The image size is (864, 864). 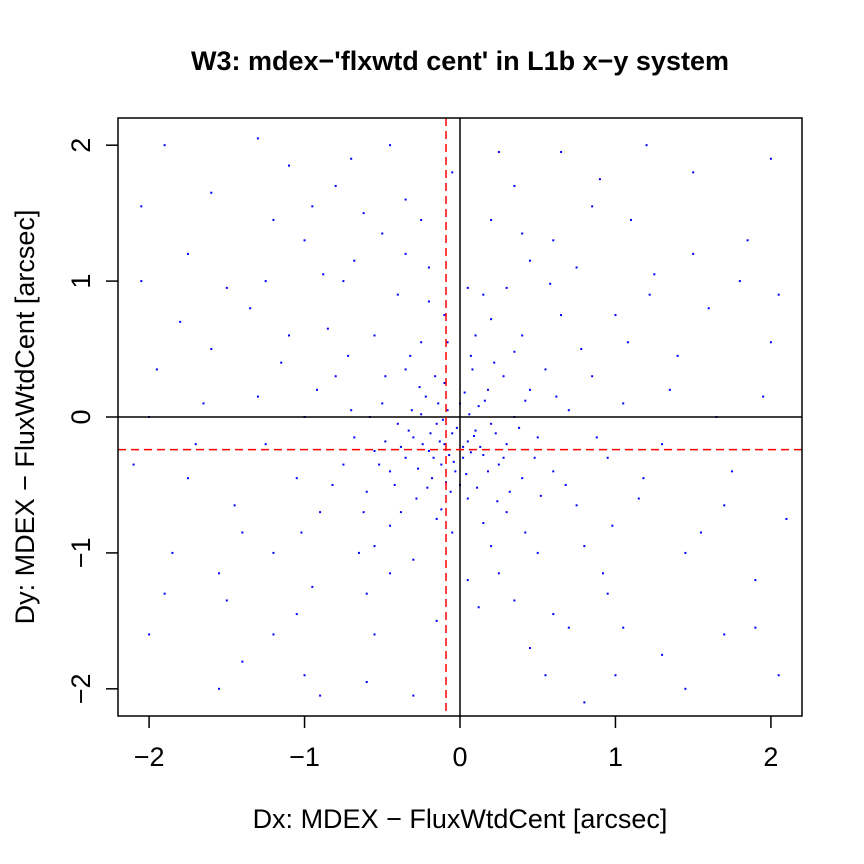 What do you see at coordinates (460, 819) in the screenshot?
I see `x-axis-label: Dx: MDEX − FluxWtdCent [arcsec]` at bounding box center [460, 819].